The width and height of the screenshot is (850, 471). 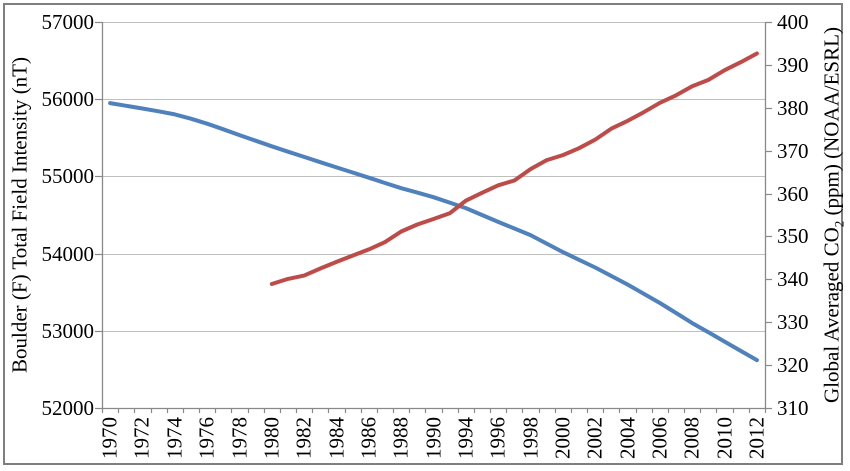 What do you see at coordinates (109, 438) in the screenshot?
I see `x-tick-label: 1970` at bounding box center [109, 438].